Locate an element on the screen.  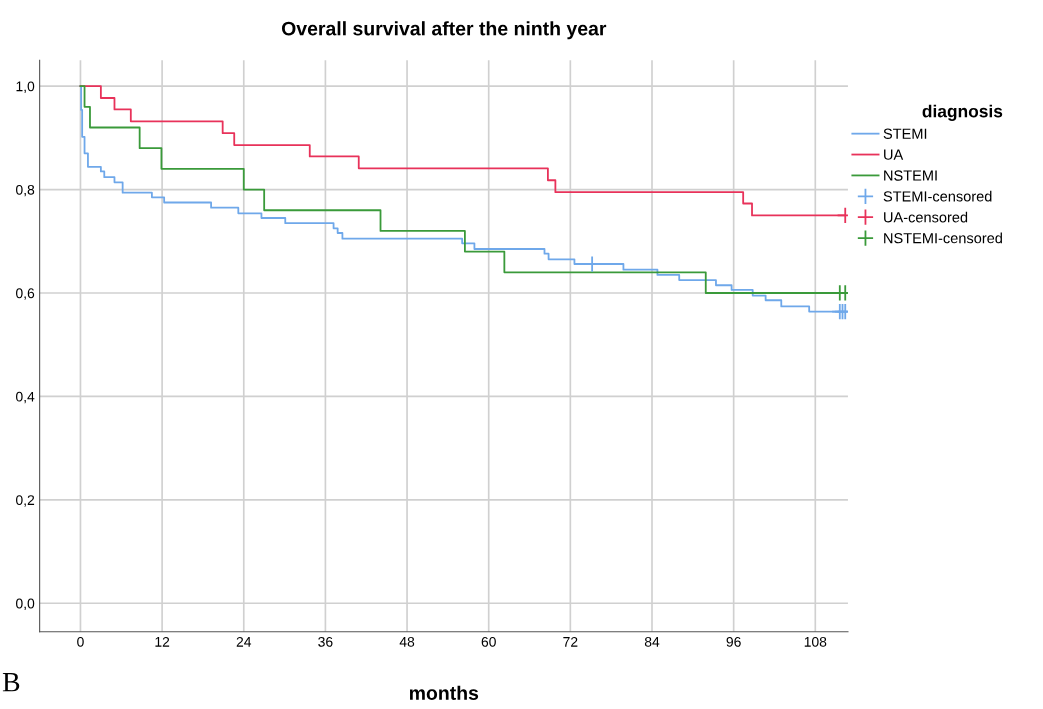
x-tick-label: 24 is located at coordinates (244, 641).